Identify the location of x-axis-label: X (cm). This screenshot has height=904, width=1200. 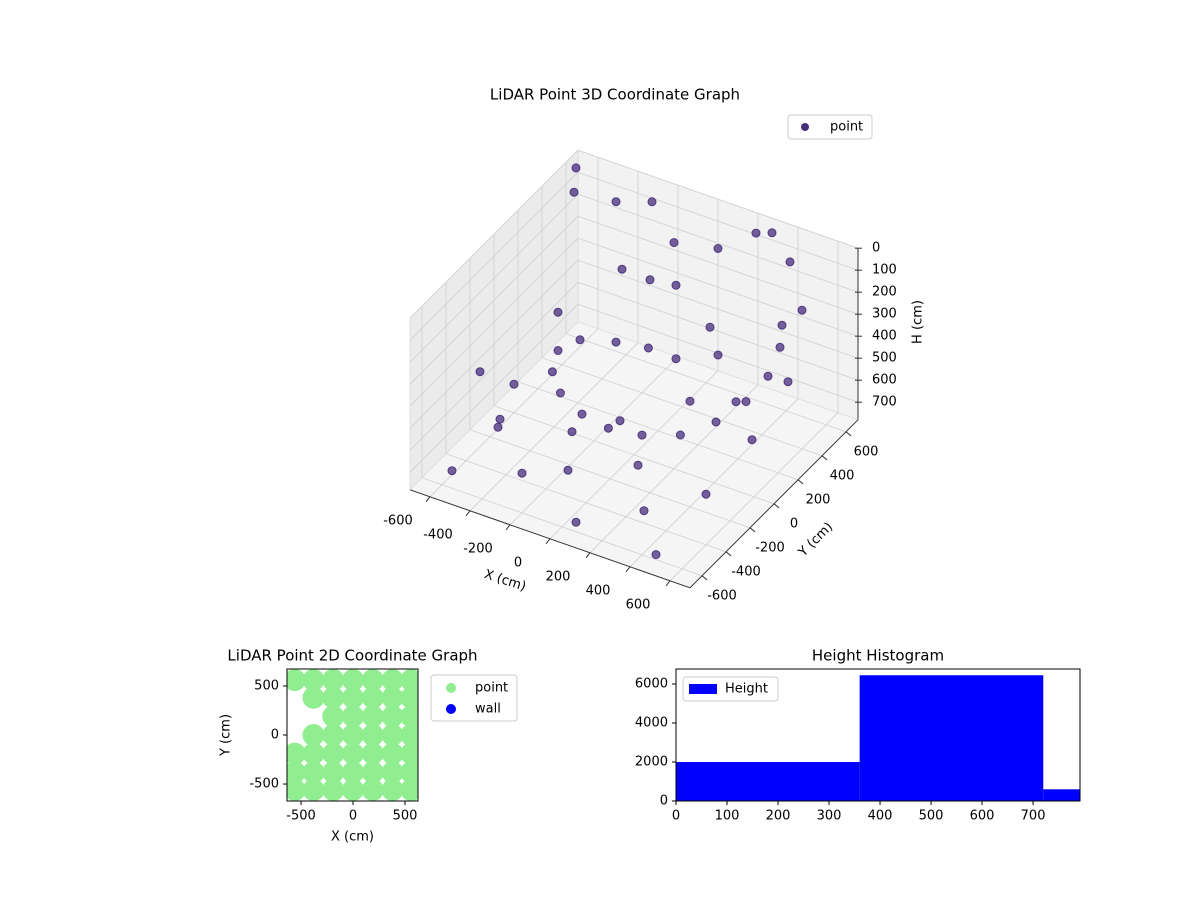
(352, 837).